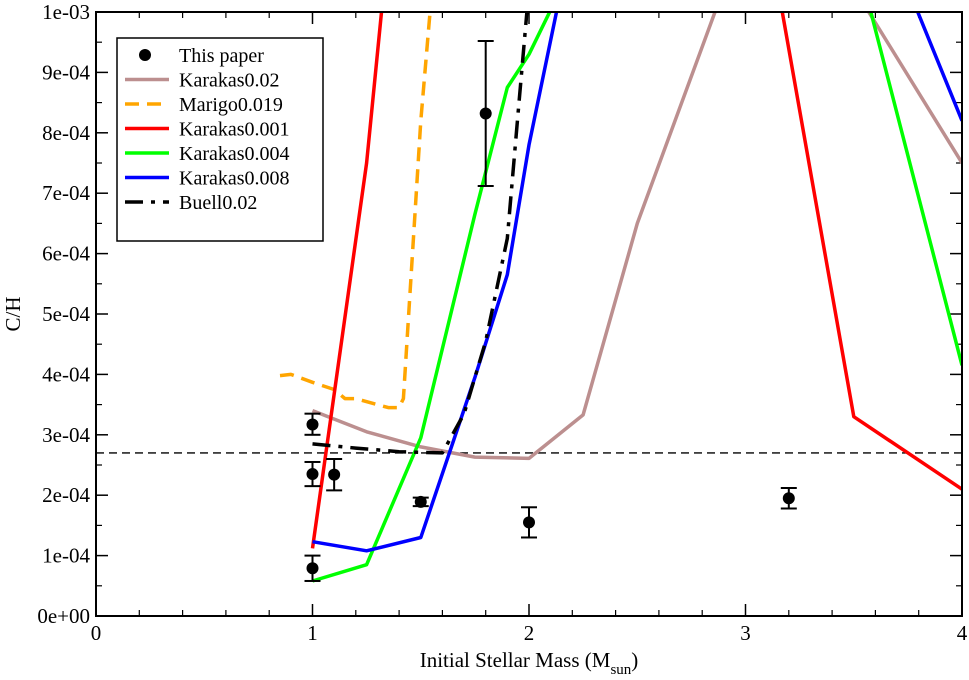  Describe the element at coordinates (66, 495) in the screenshot. I see `y-tick-label: 2e-04` at that location.